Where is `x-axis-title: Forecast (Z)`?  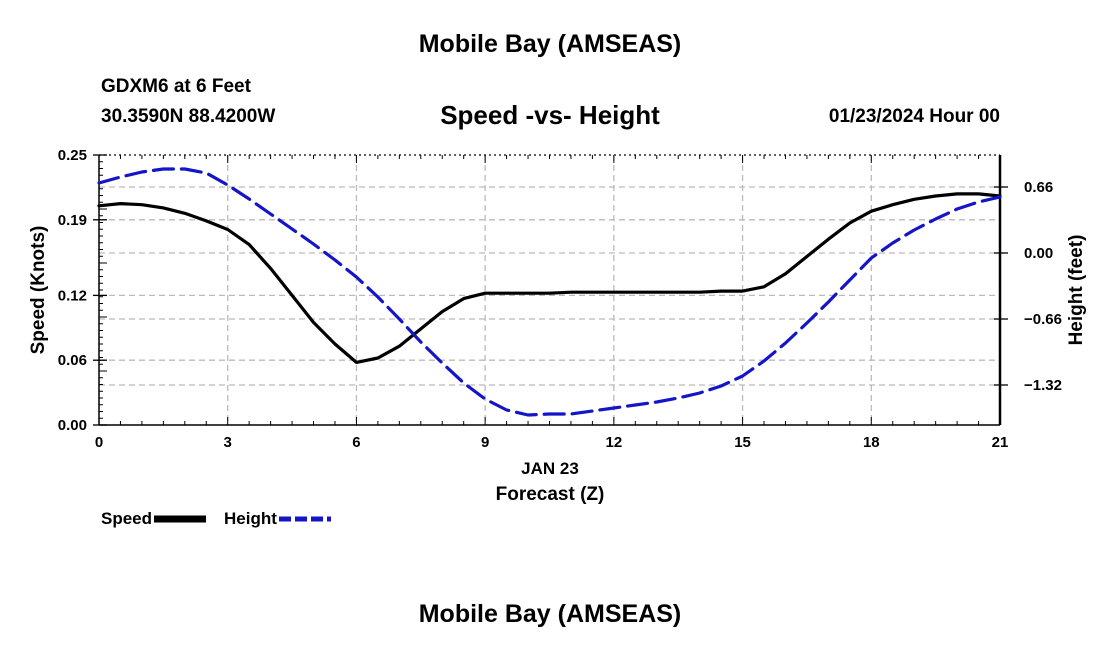
x-axis-title: Forecast (Z) is located at coordinates (550, 494).